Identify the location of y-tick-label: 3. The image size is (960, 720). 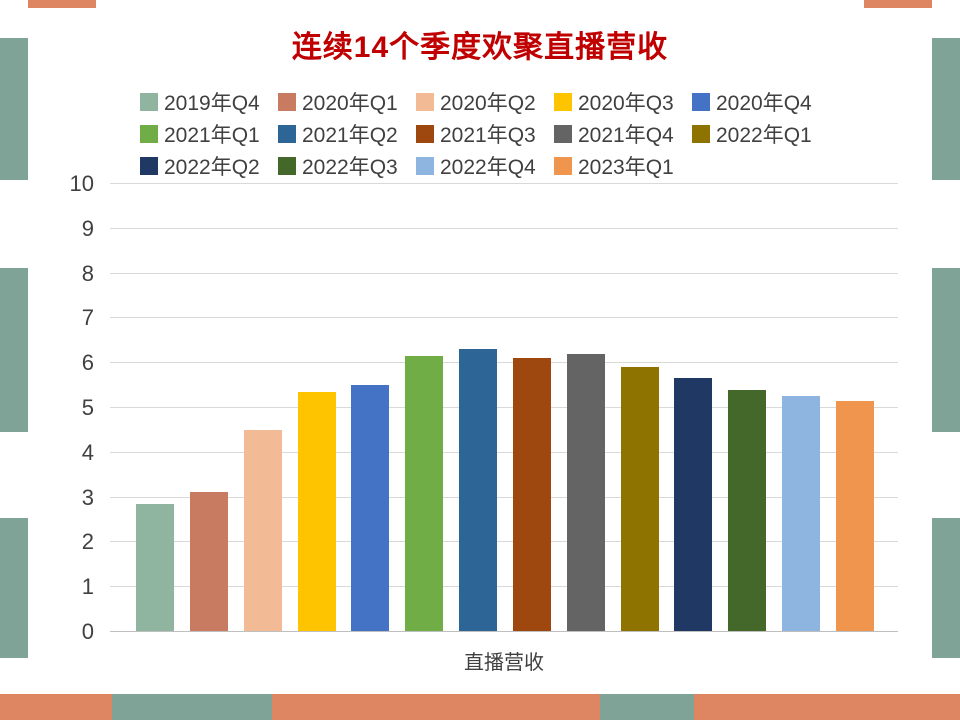
(87, 497).